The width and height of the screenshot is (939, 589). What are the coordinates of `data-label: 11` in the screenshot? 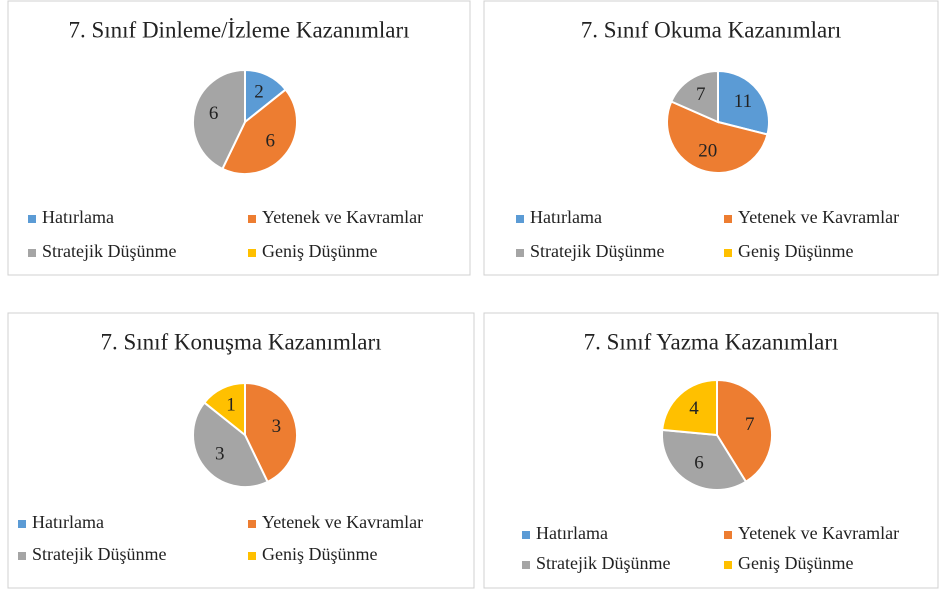 It's located at (743, 101).